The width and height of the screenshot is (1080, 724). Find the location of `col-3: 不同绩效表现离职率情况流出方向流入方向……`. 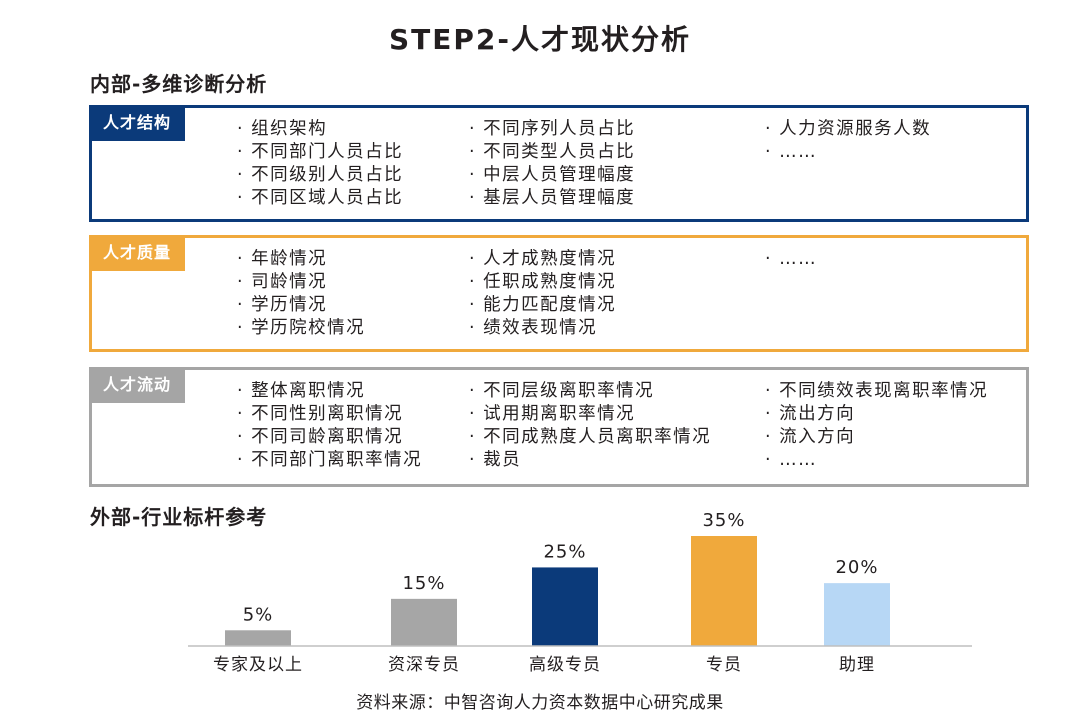

col-3: 不同绩效表现离职率情况流出方向流入方向…… is located at coordinates (876, 426).